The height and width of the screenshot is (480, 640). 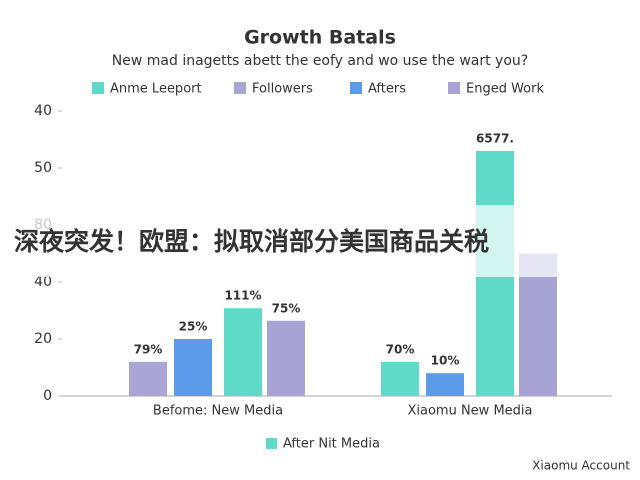 I want to click on bar-annotation: 79%, so click(x=148, y=349).